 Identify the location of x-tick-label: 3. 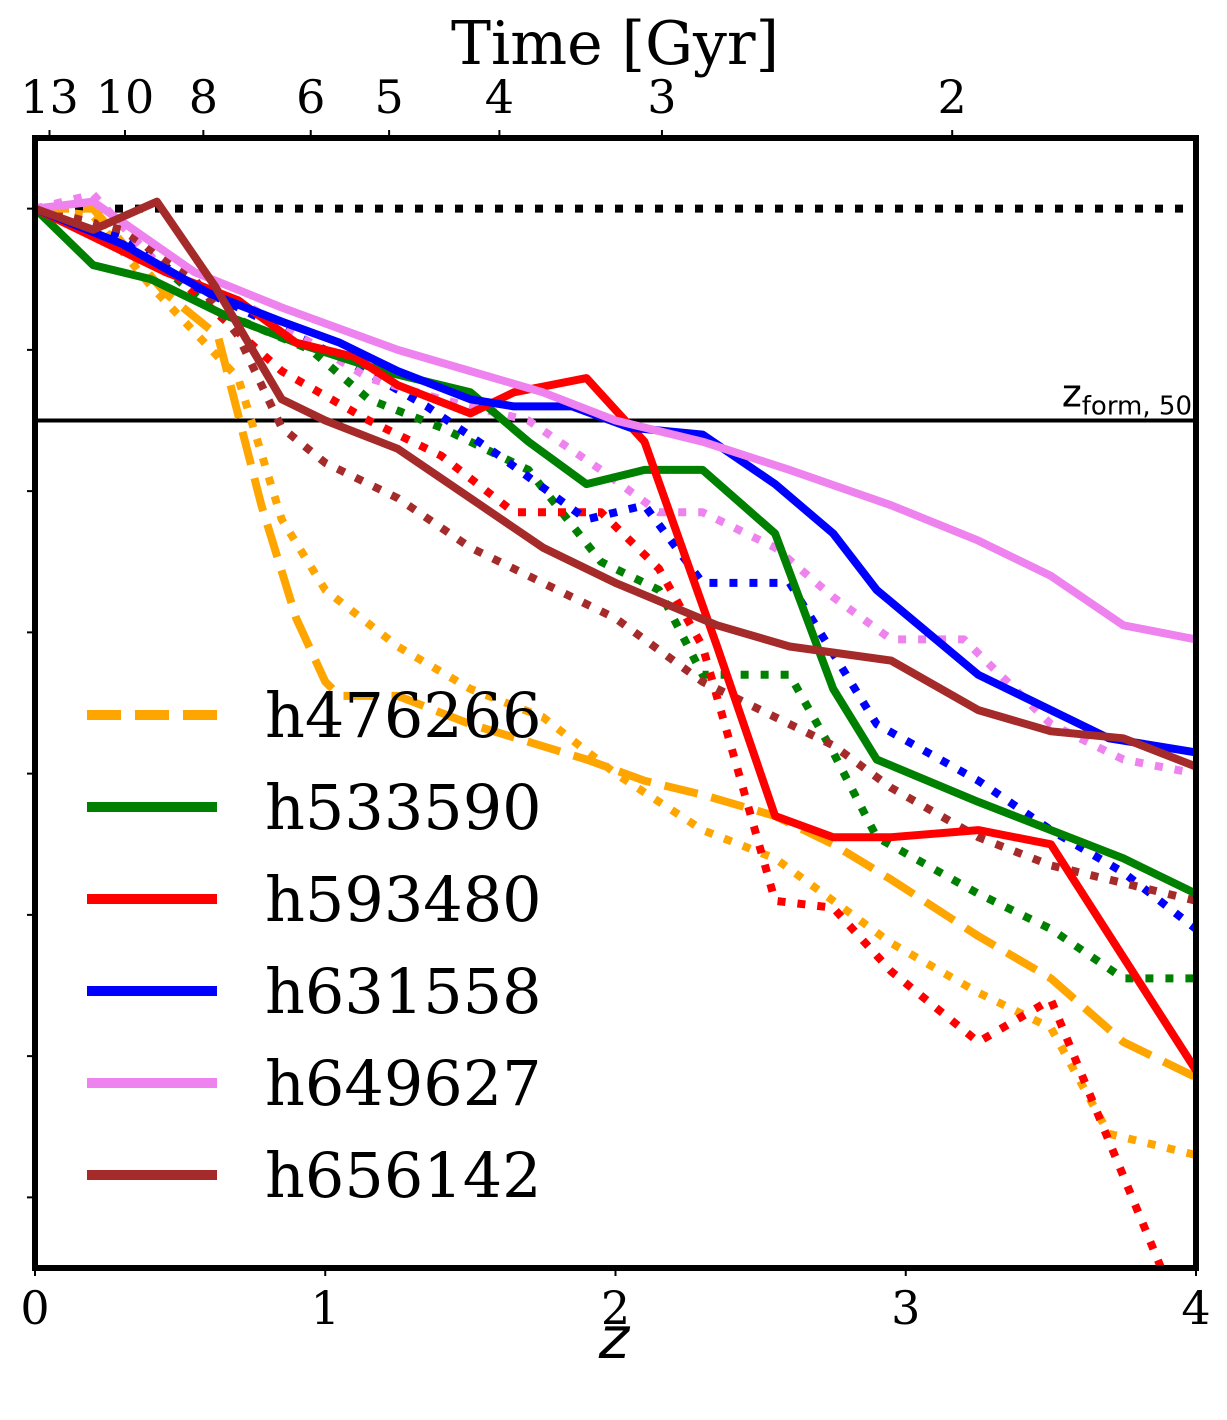
(905, 1308).